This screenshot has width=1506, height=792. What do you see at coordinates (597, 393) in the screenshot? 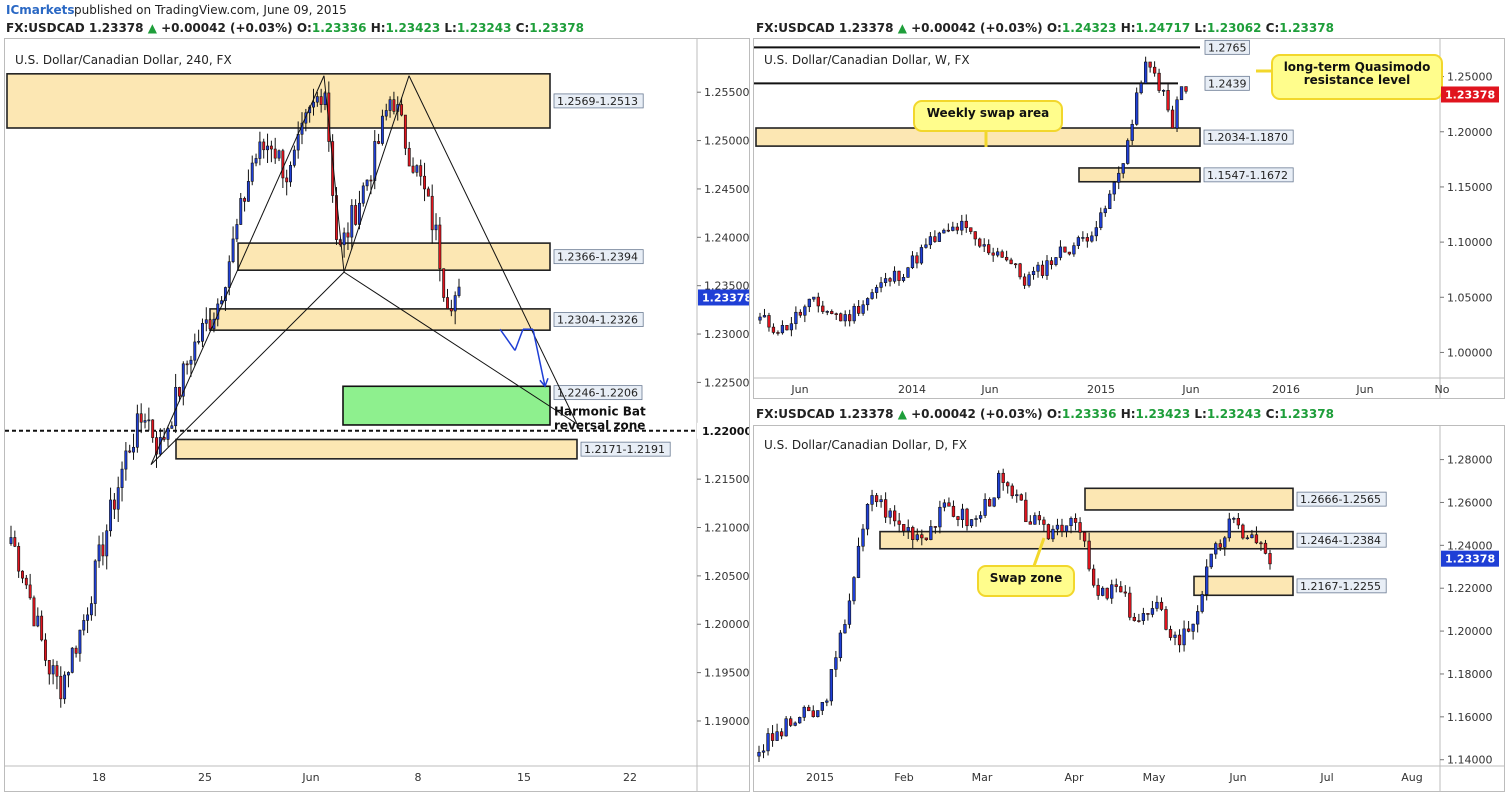
I see `green-zone-label: 1.2246-1.2206` at bounding box center [597, 393].